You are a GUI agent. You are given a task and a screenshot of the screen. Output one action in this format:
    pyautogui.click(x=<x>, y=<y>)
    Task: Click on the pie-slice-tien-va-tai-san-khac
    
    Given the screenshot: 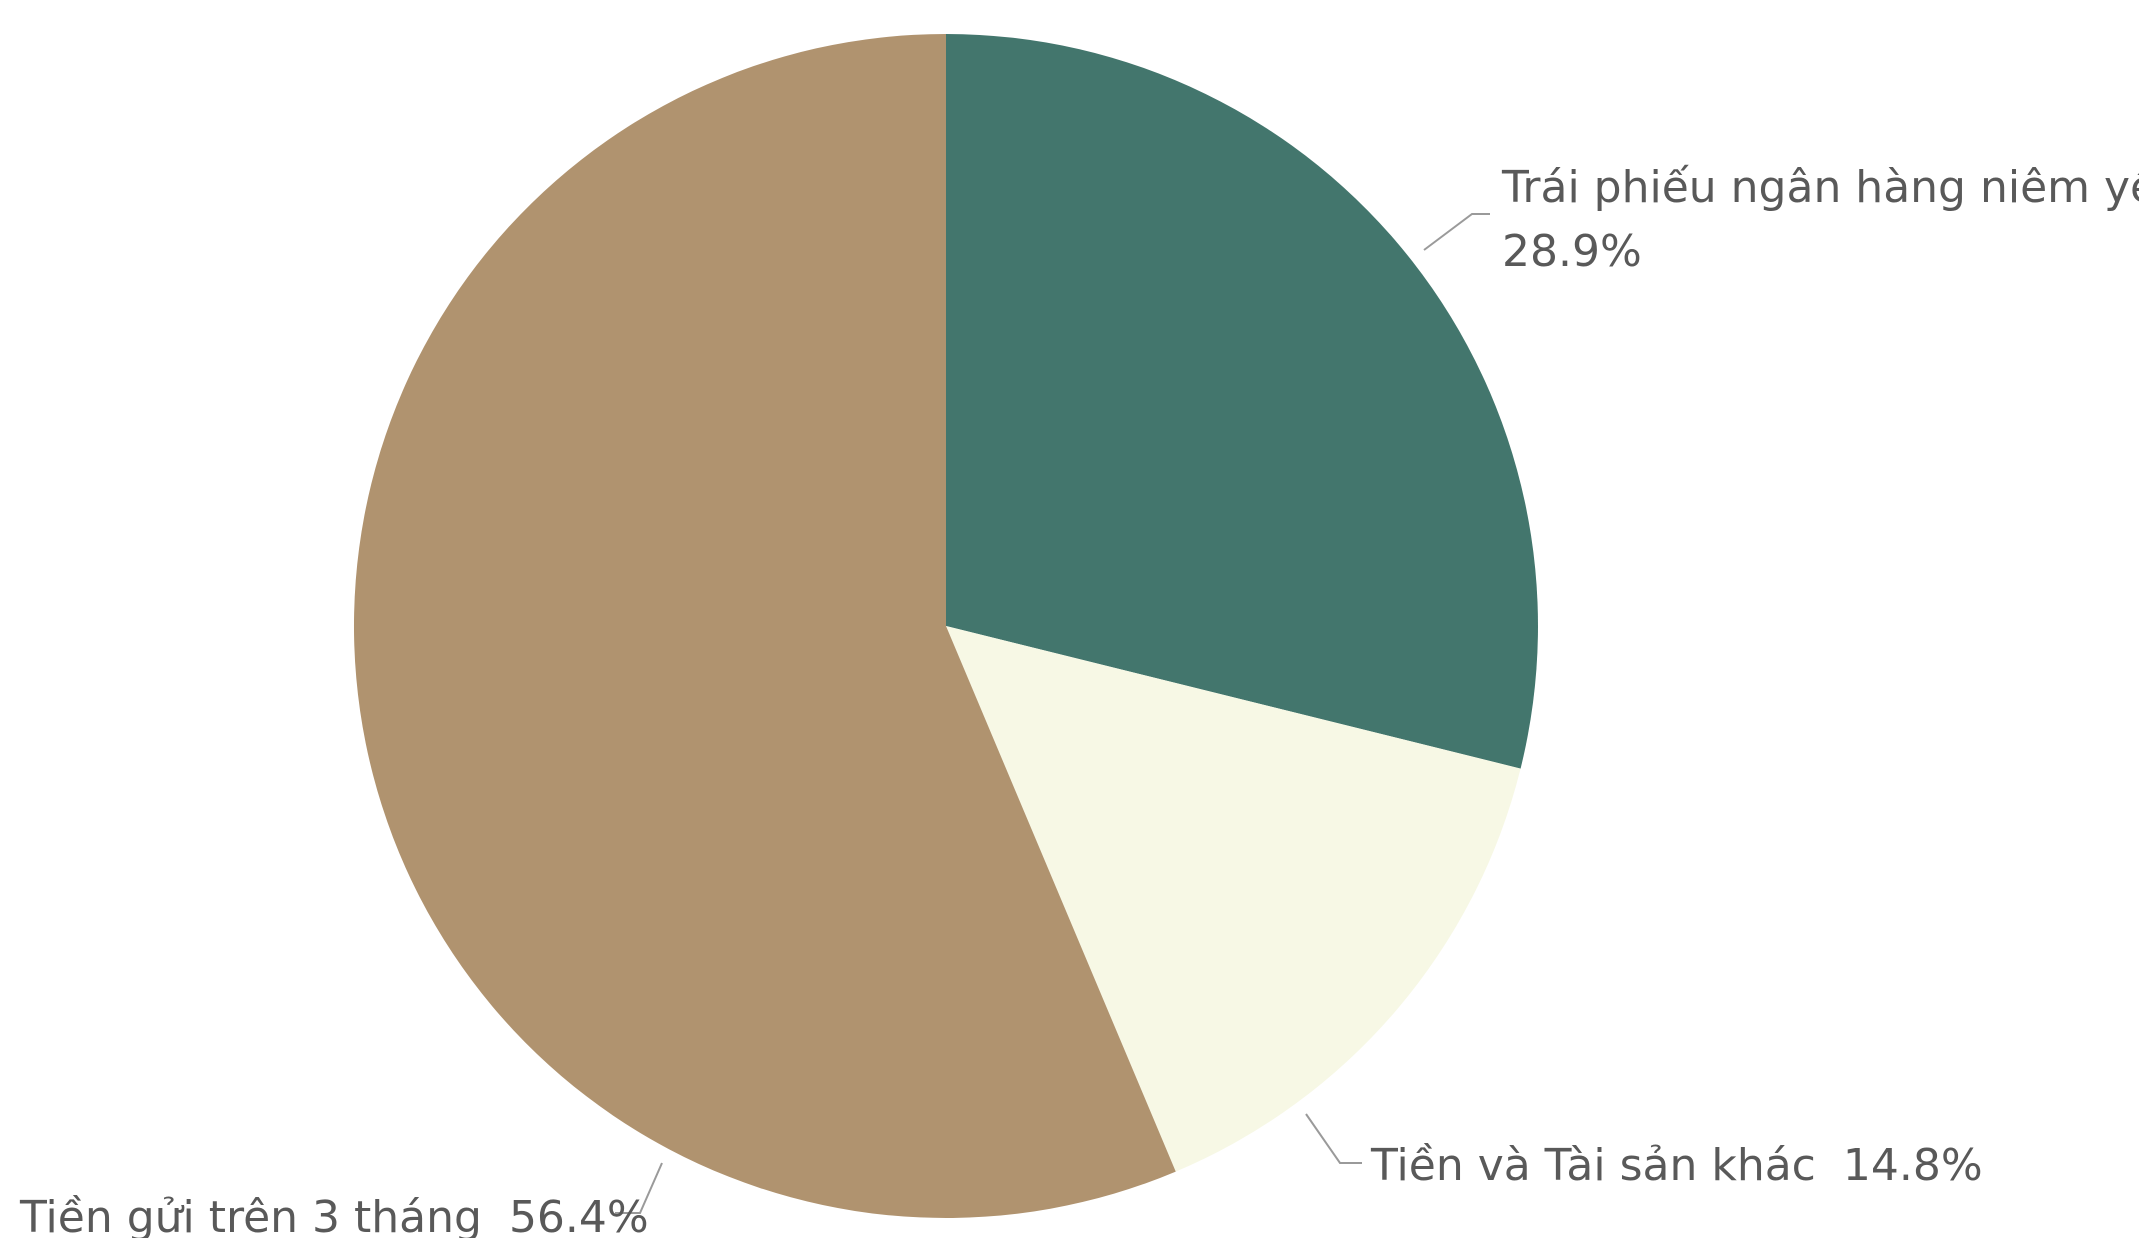 What is the action you would take?
    pyautogui.click(x=1233, y=899)
    